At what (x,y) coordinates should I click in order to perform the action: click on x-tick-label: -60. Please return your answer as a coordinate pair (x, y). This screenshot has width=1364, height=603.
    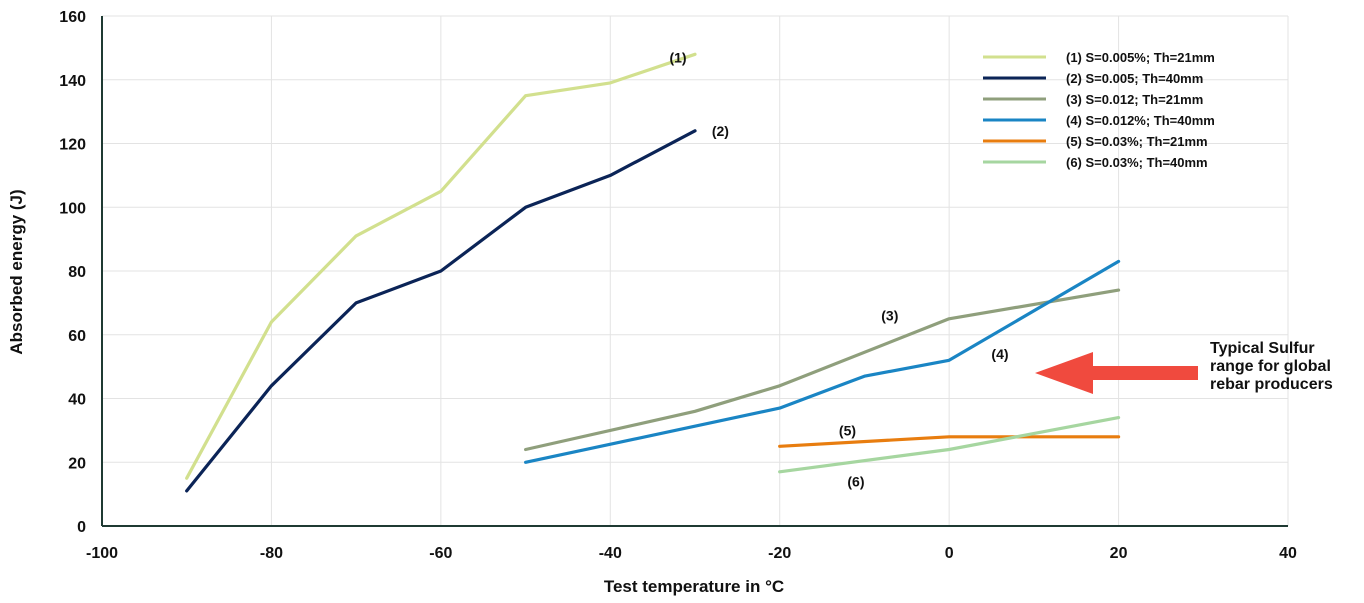
    Looking at the image, I should click on (440, 553).